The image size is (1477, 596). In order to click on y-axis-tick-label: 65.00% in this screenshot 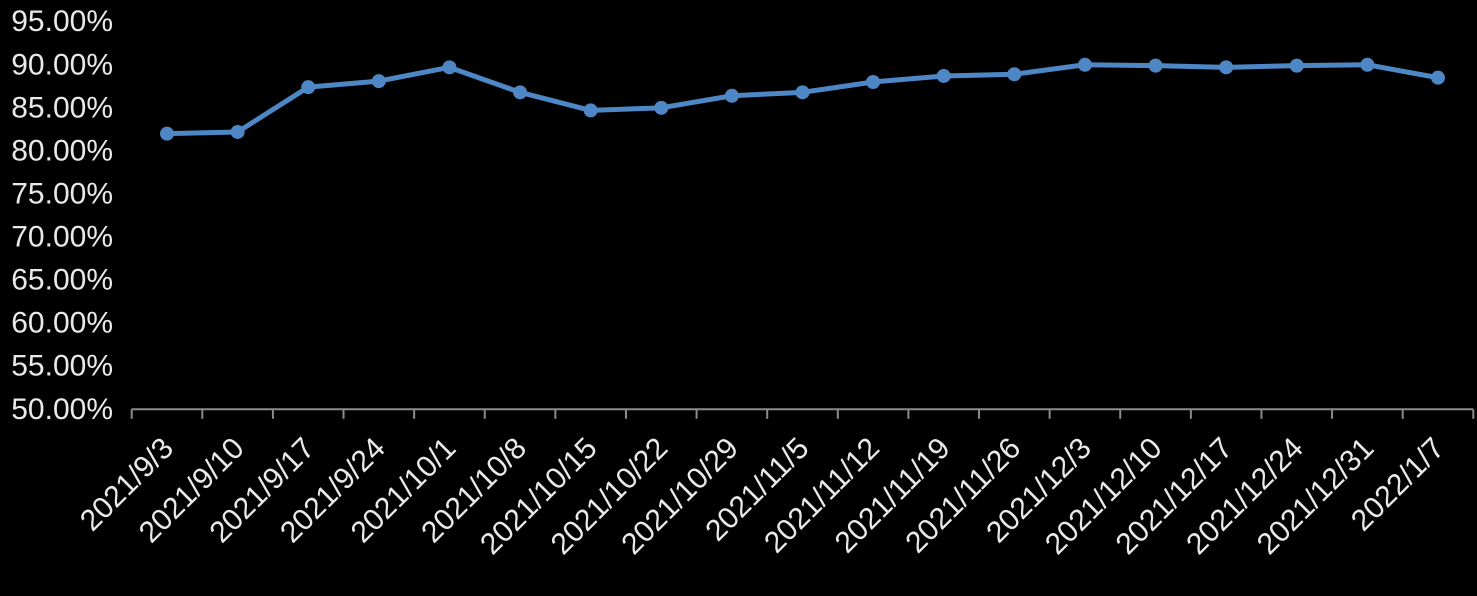, I will do `click(62, 280)`.